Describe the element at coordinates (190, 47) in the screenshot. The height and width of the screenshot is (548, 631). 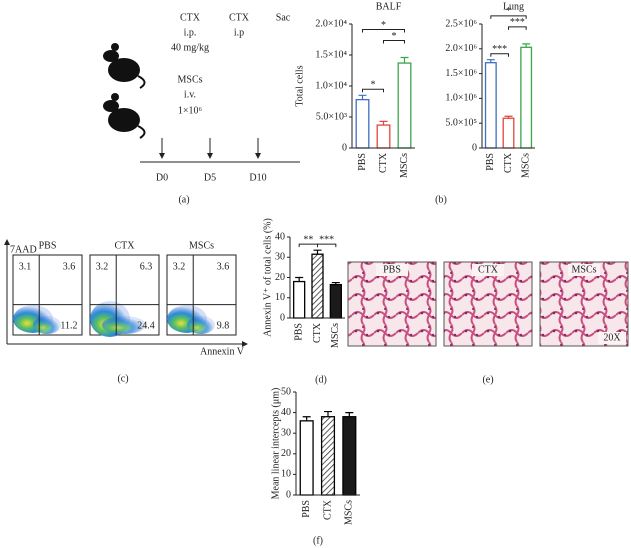
I see `treatment-text: 40 mg/kg` at that location.